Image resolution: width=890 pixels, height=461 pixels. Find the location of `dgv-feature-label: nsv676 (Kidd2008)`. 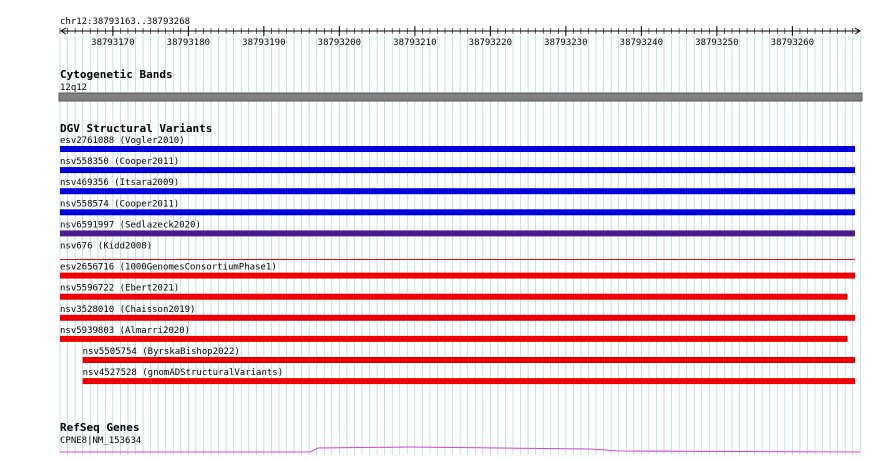

dgv-feature-label: nsv676 (Kidd2008) is located at coordinates (106, 247).